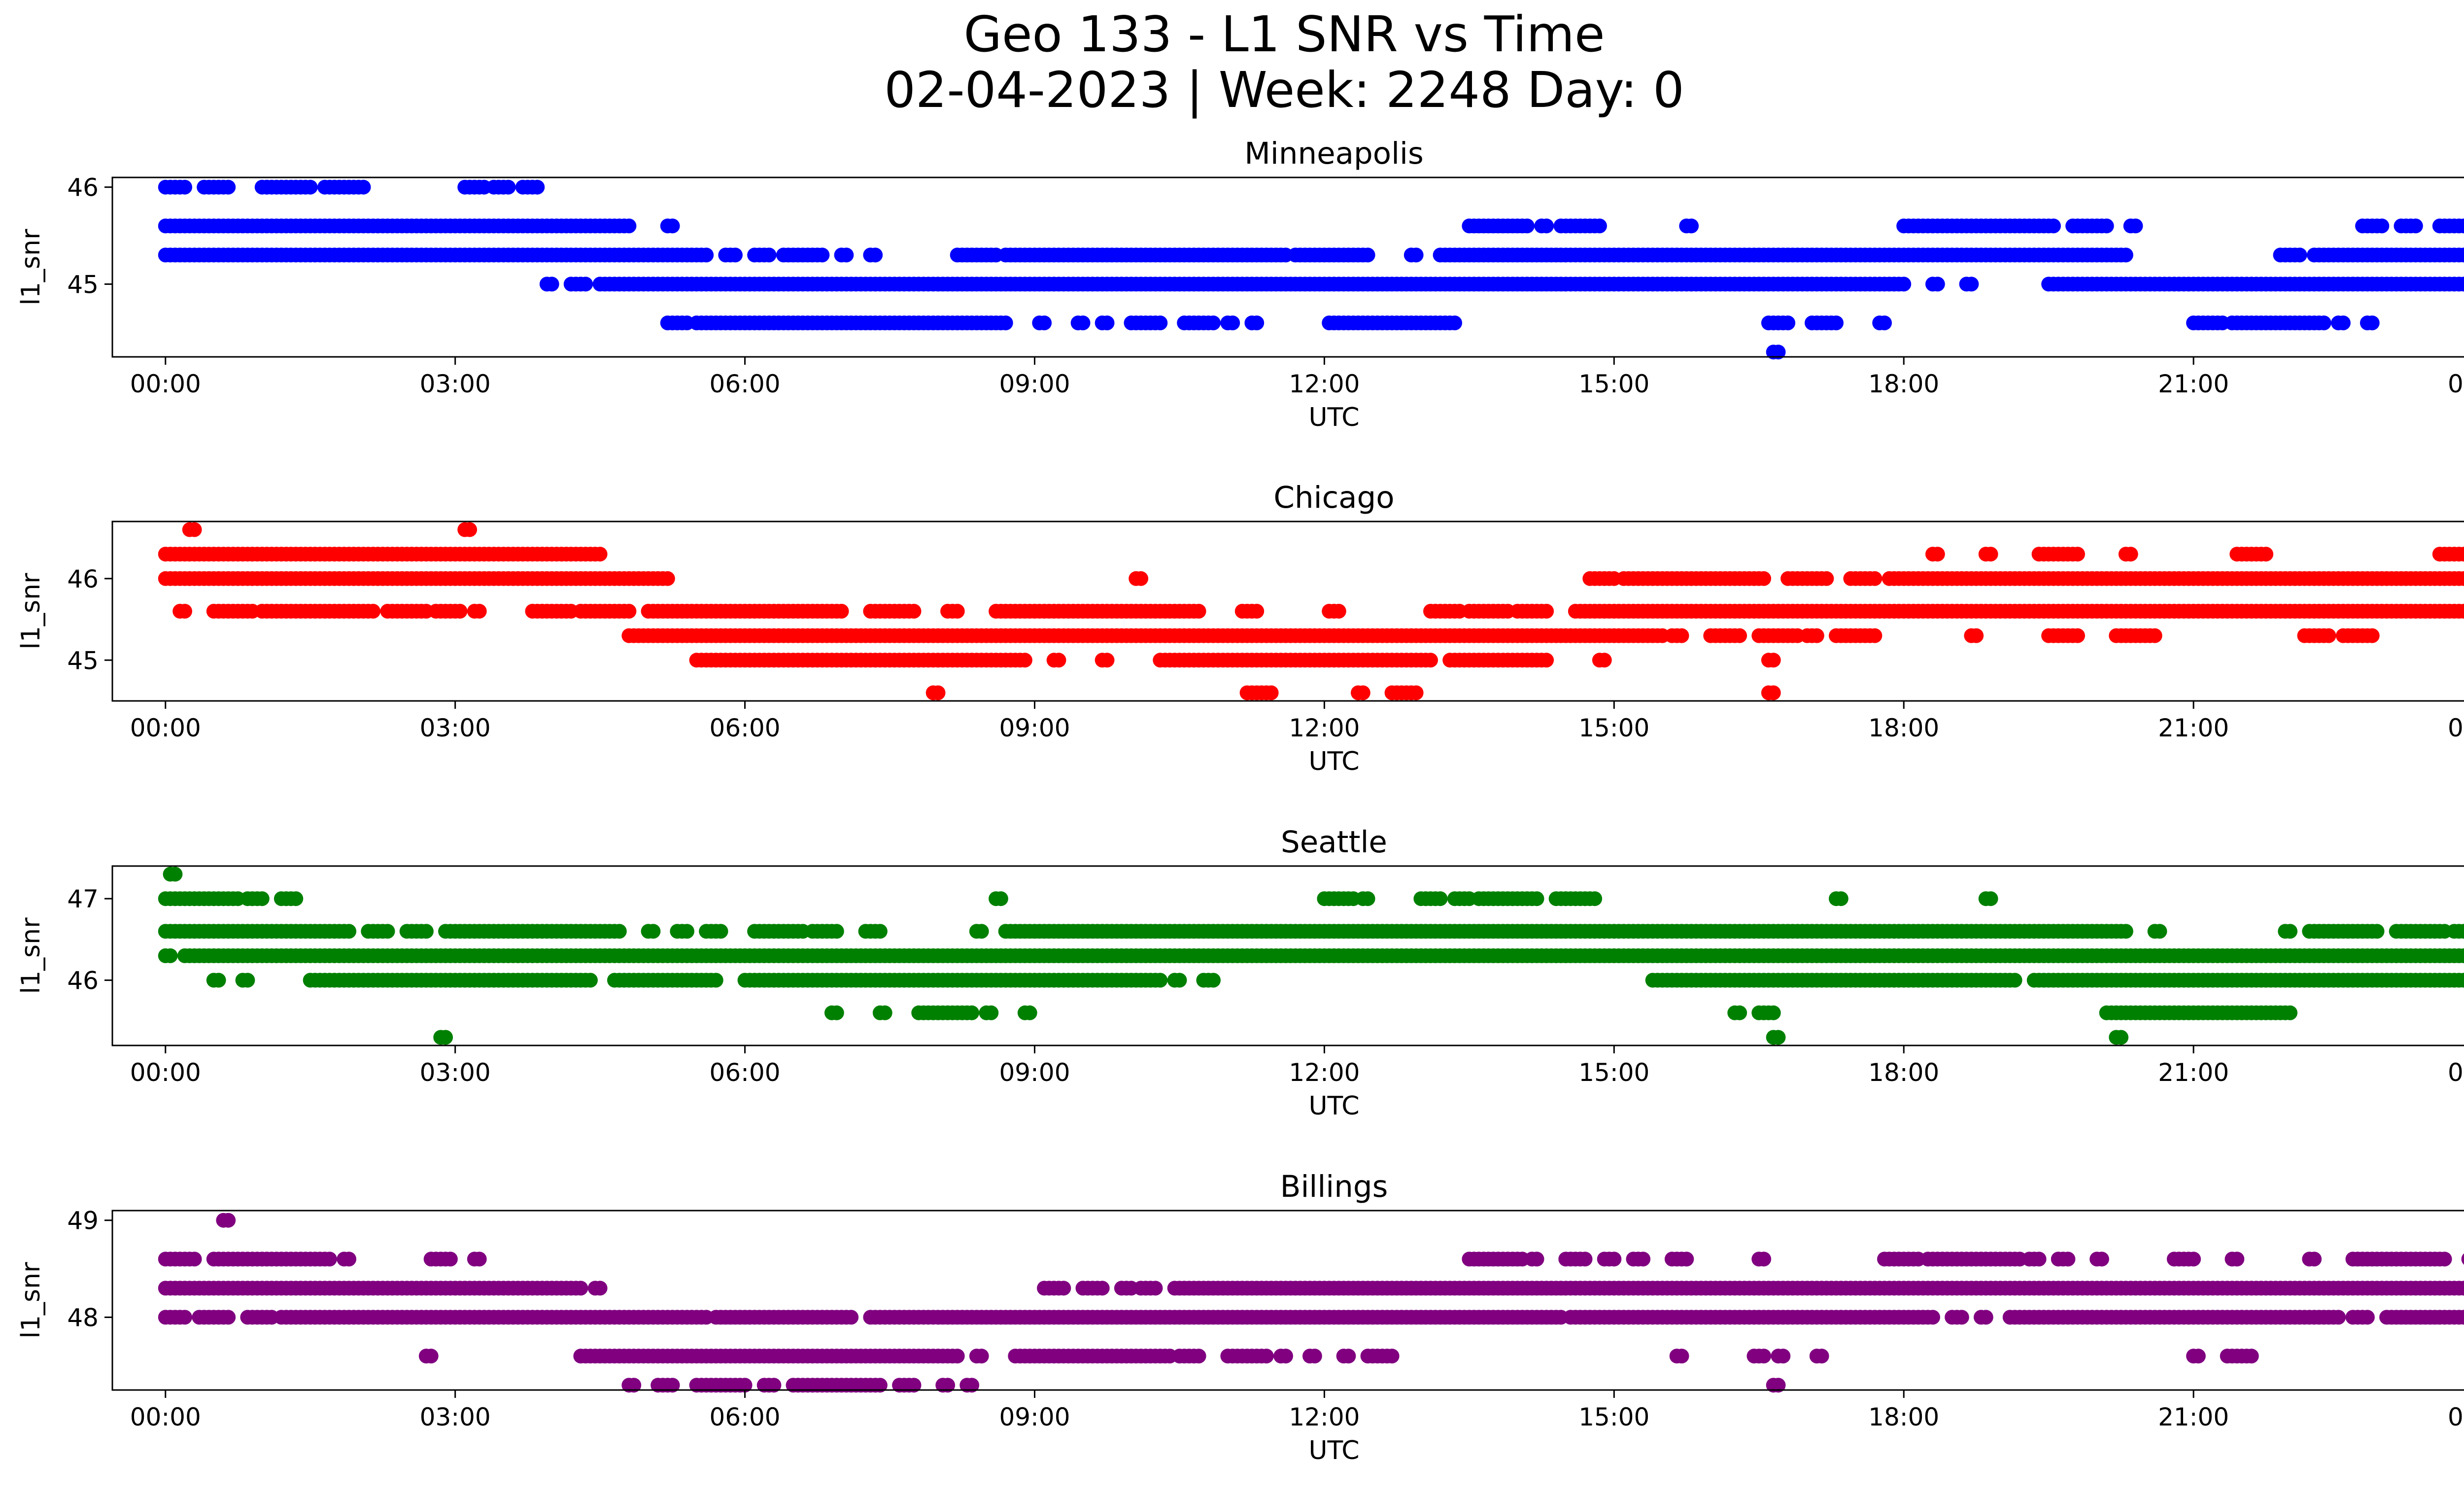 The height and width of the screenshot is (1495, 2464). What do you see at coordinates (455, 384) in the screenshot?
I see `minneapolis-xtick-label-1: 03:00` at bounding box center [455, 384].